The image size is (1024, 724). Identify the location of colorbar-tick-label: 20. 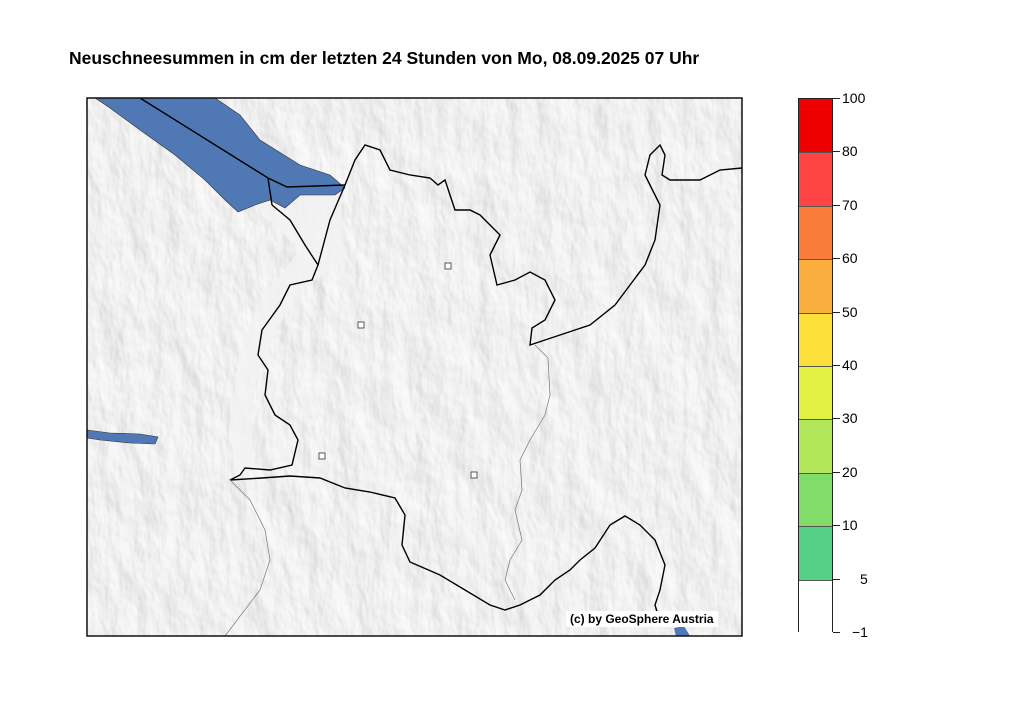
(850, 471).